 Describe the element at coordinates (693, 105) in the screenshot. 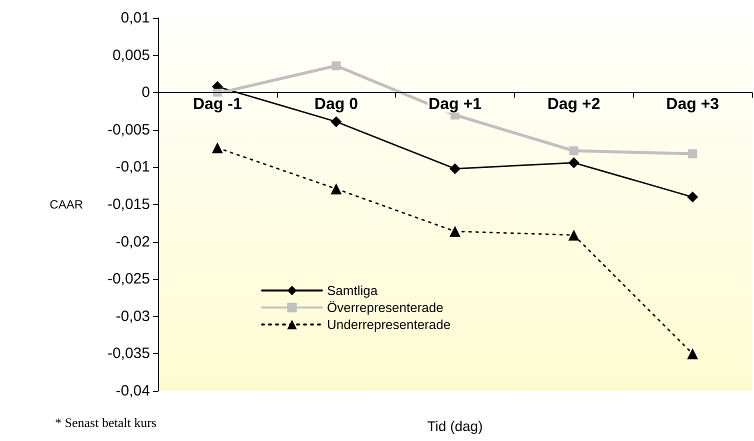

I see `x-tick-label: Dag +3` at that location.